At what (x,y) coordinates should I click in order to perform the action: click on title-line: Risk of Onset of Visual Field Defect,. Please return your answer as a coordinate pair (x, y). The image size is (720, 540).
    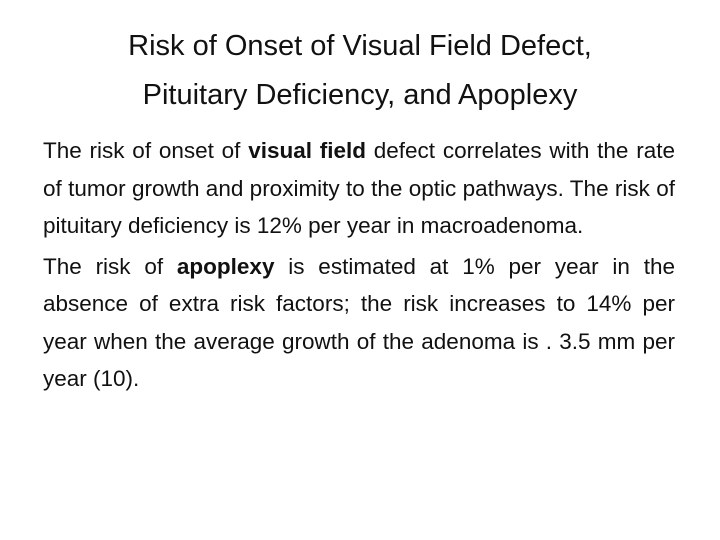
    Looking at the image, I should click on (360, 46).